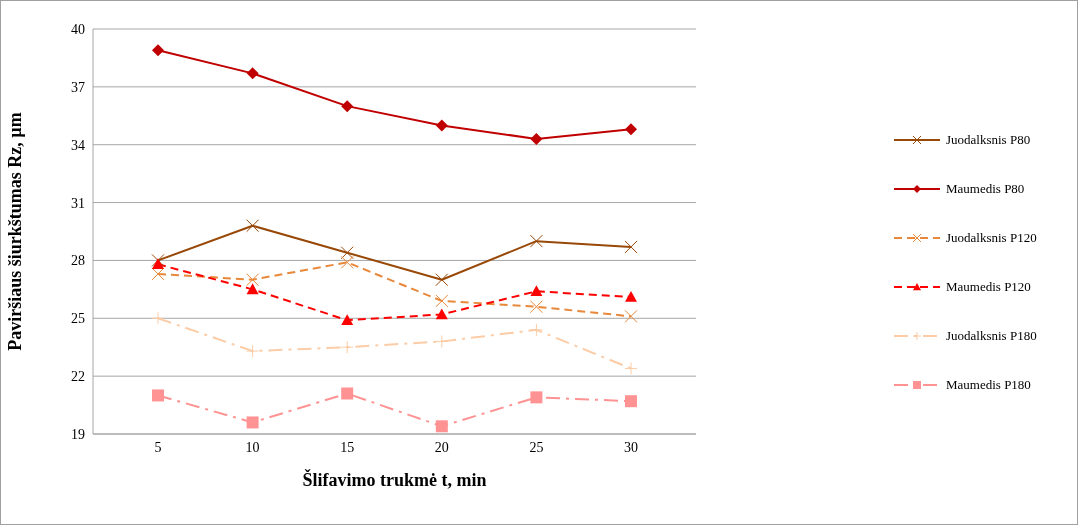  I want to click on y-axis-title: Paviršiaus šiurkštumas Rz, µm, so click(15, 231).